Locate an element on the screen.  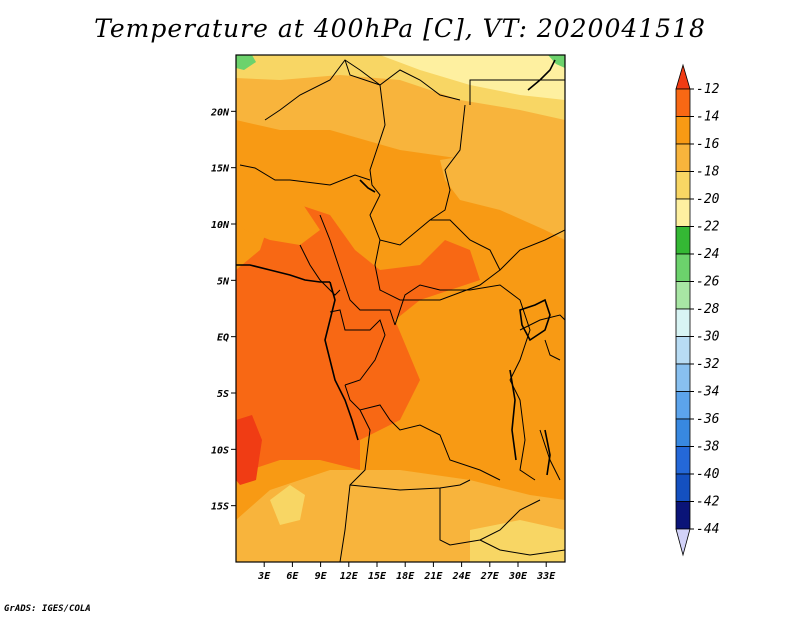
x-tick-label: 18E is located at coordinates (405, 576).